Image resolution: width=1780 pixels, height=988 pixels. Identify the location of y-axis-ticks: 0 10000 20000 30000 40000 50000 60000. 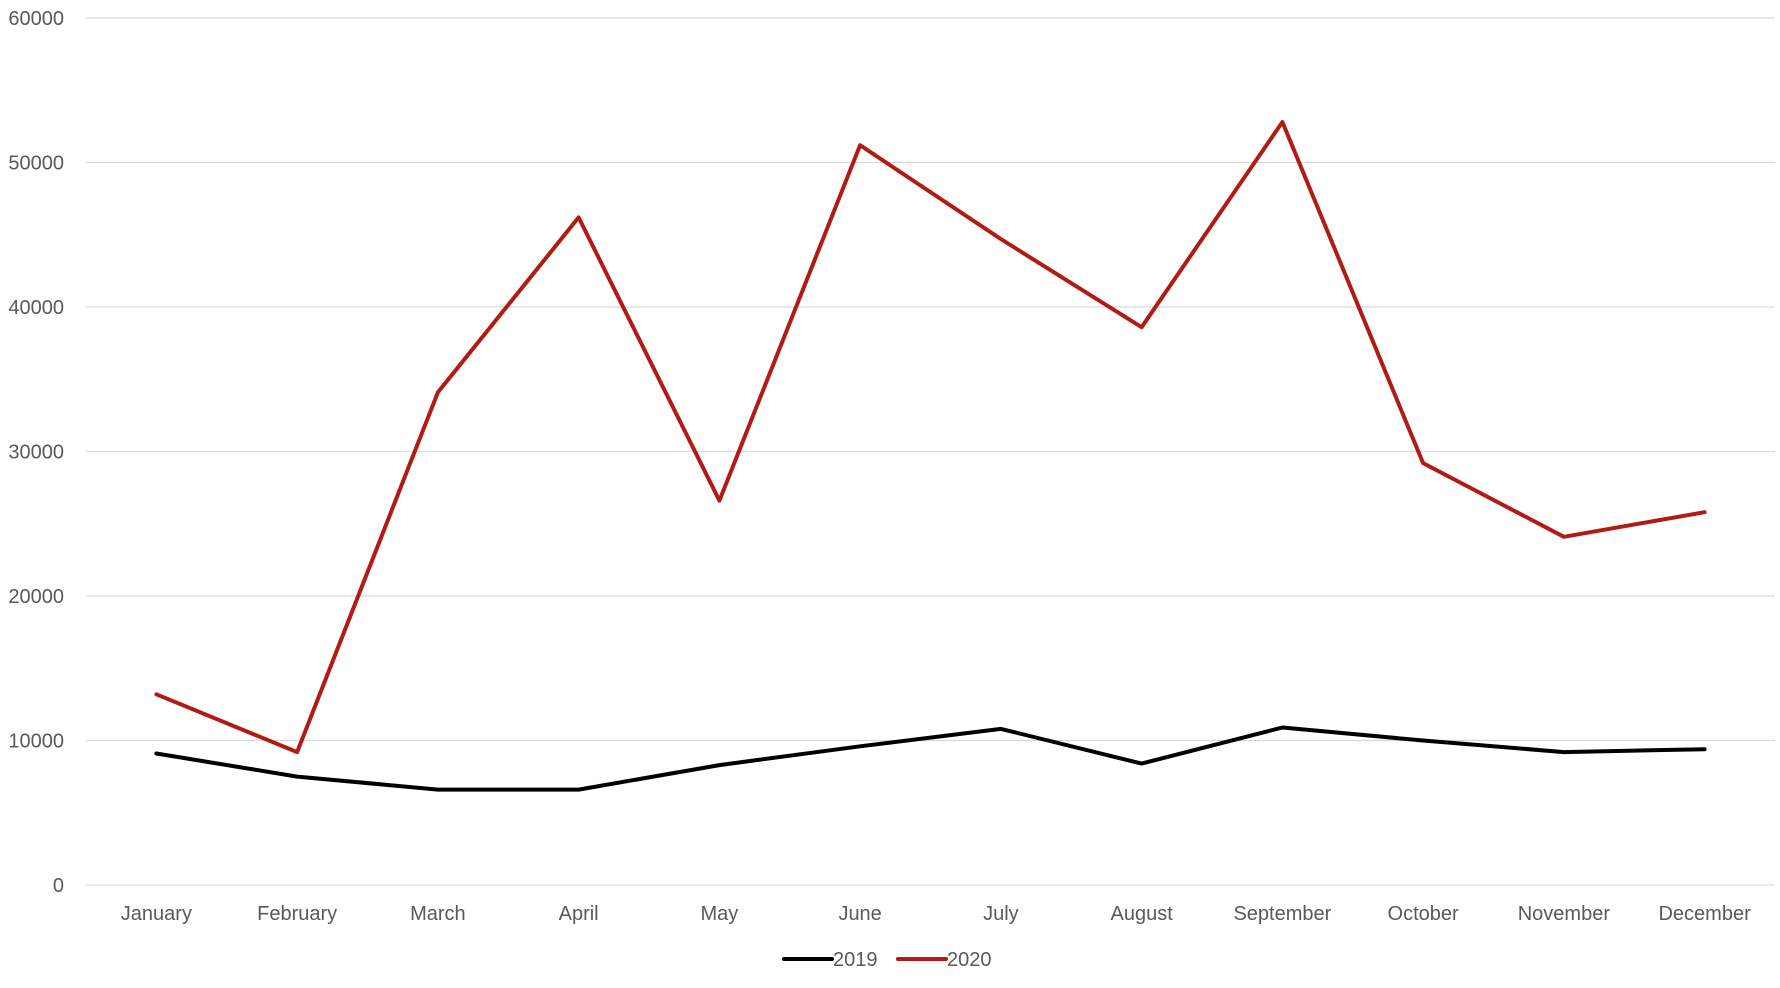
(36, 452).